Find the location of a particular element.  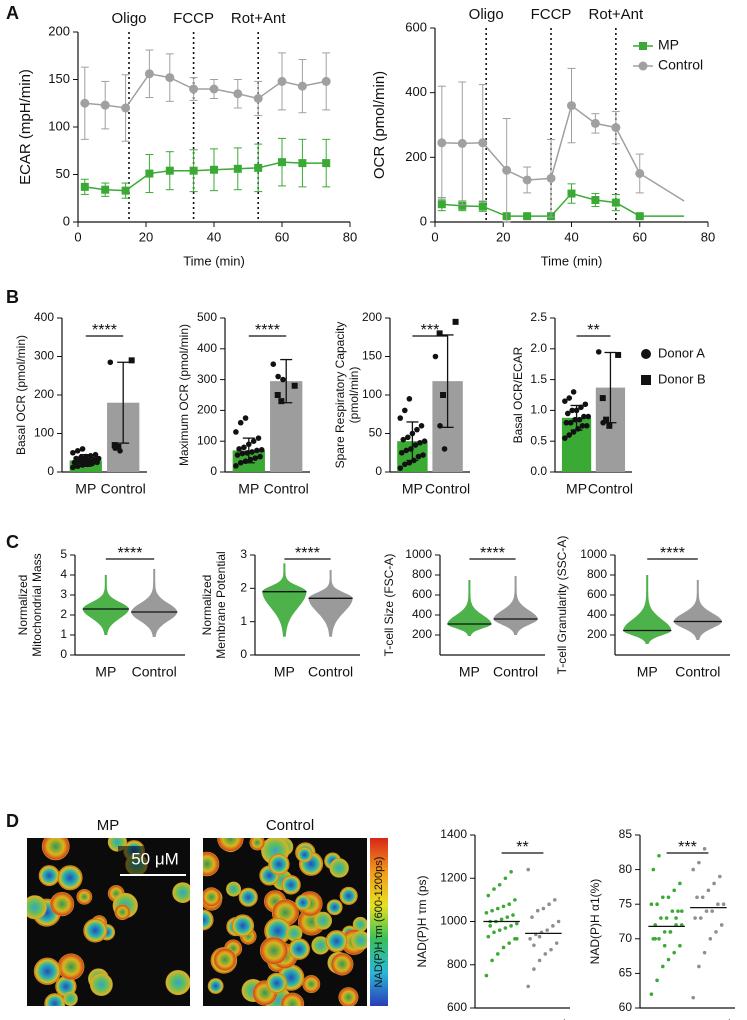

y-tick-label: 200 is located at coordinates (372, 317).